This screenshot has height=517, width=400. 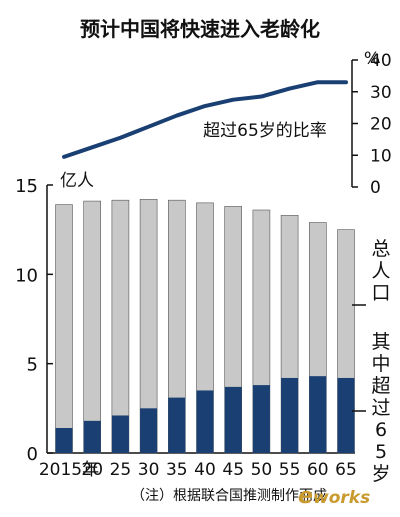 What do you see at coordinates (380, 408) in the screenshot?
I see `legend-elderly-label: 其中超过 6 5 岁` at bounding box center [380, 408].